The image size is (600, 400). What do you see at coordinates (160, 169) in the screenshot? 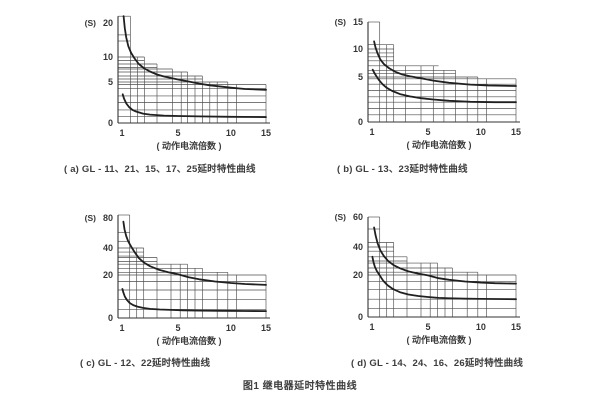
I see `chart-caption-a: ( a) GL - 11、21、15、17、25延时特性曲线` at bounding box center [160, 169].